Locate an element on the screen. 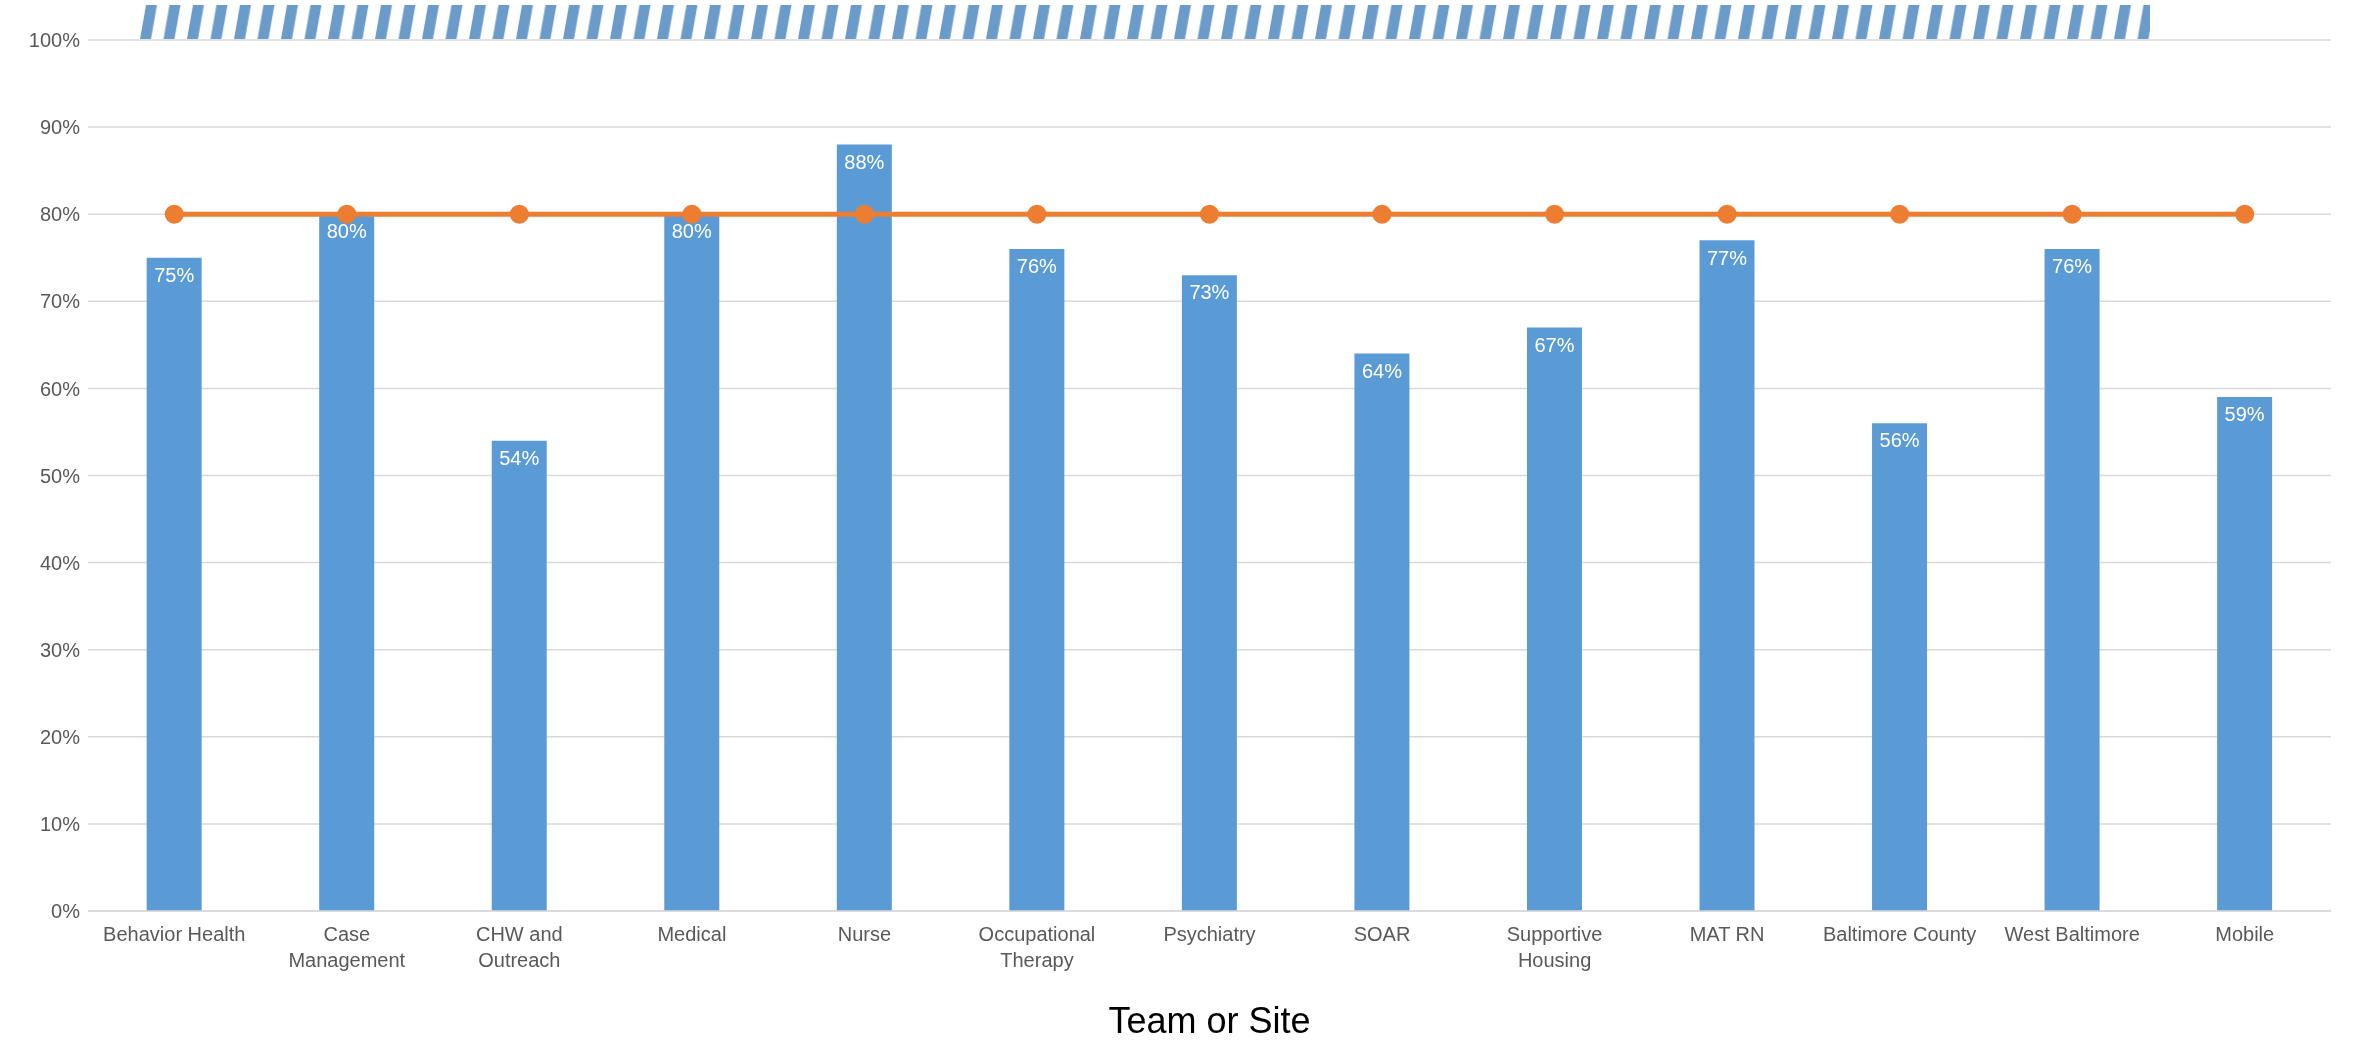 This screenshot has height=1059, width=2369. y-tick-label: 60% is located at coordinates (60, 388).